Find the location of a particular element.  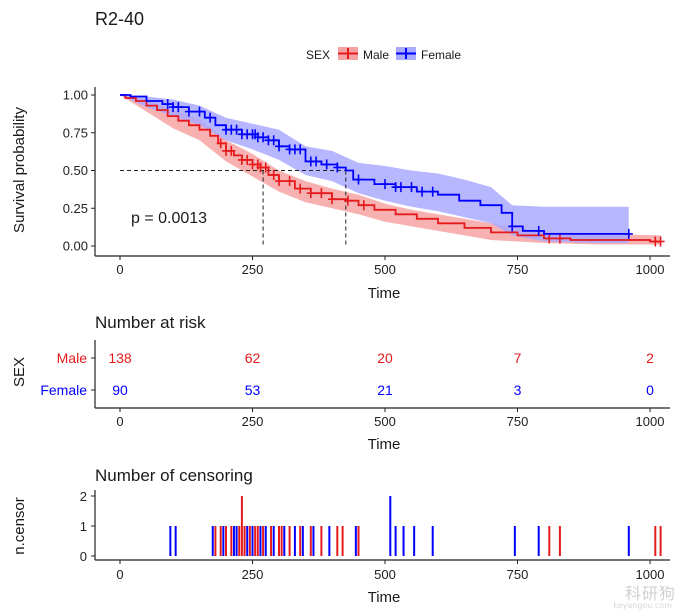

risk-row-label-male: Male is located at coordinates (72, 358).